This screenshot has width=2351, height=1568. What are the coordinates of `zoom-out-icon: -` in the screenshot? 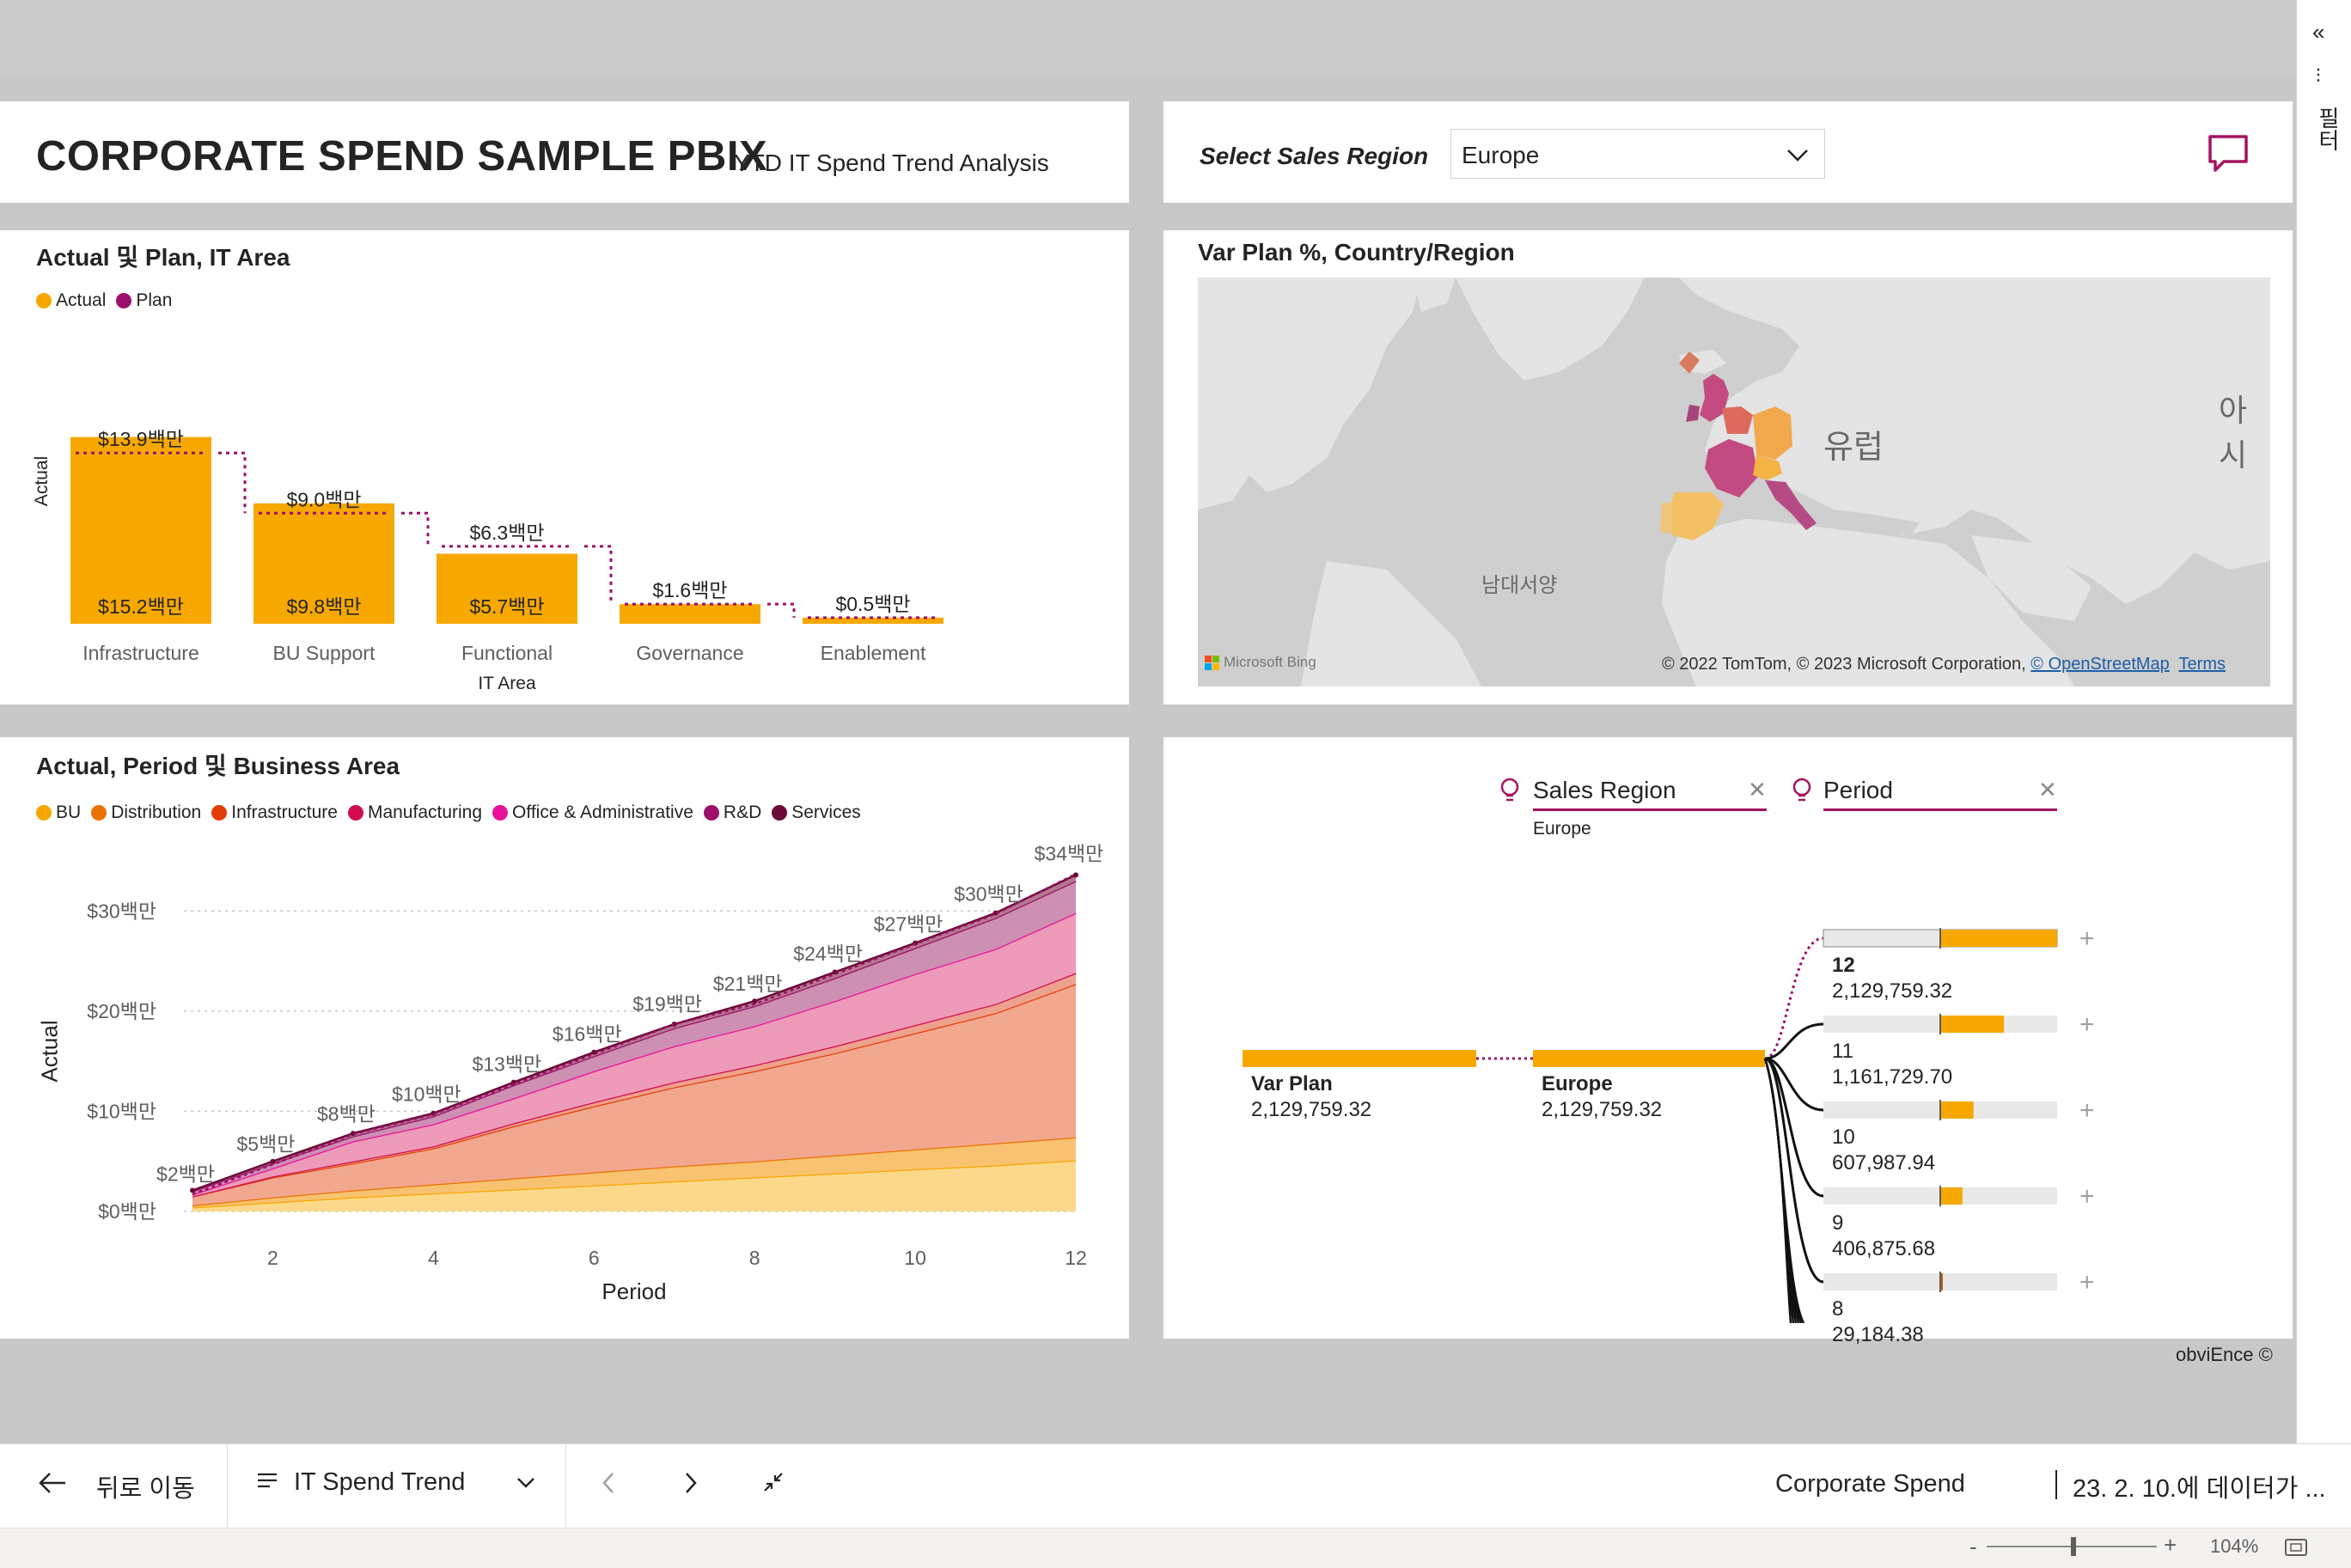 It's located at (1973, 1546).